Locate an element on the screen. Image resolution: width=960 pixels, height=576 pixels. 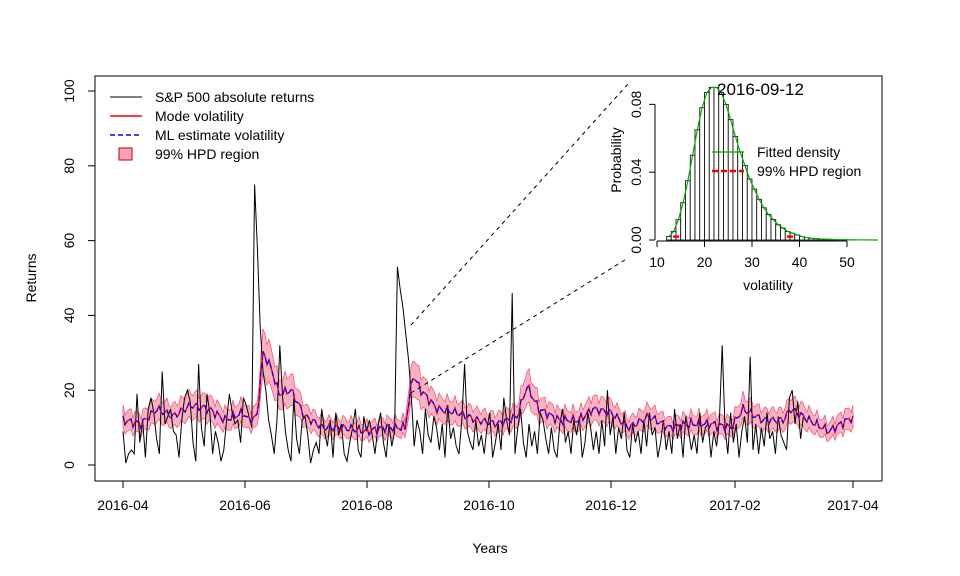
ml-estimate-series is located at coordinates (488, 394).